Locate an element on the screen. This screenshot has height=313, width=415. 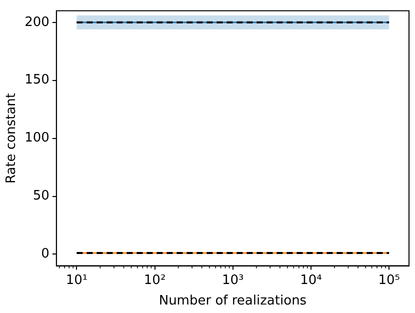
y-tick-label: 200 is located at coordinates (37, 22).